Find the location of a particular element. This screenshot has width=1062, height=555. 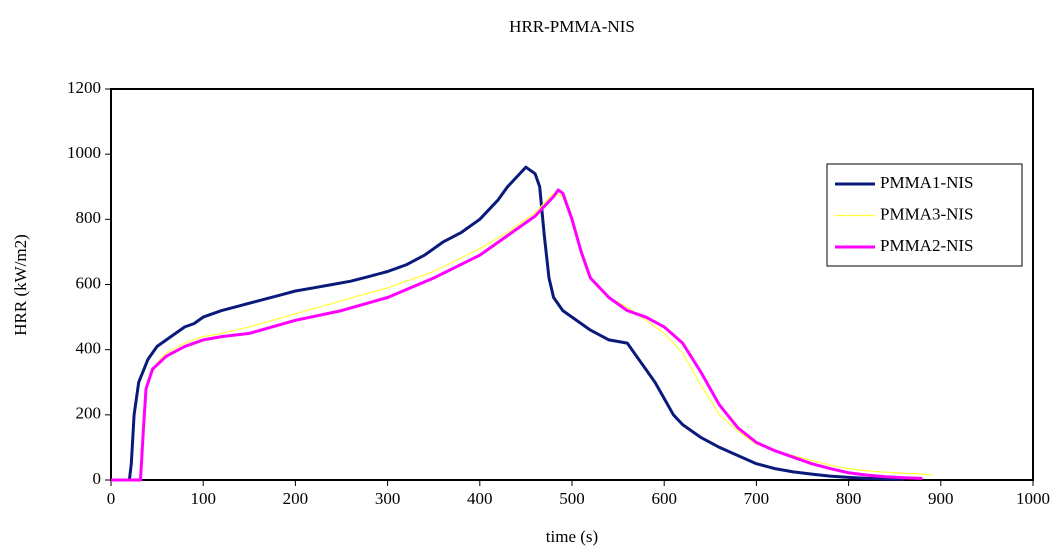

x-tick-label: 100 is located at coordinates (203, 498).